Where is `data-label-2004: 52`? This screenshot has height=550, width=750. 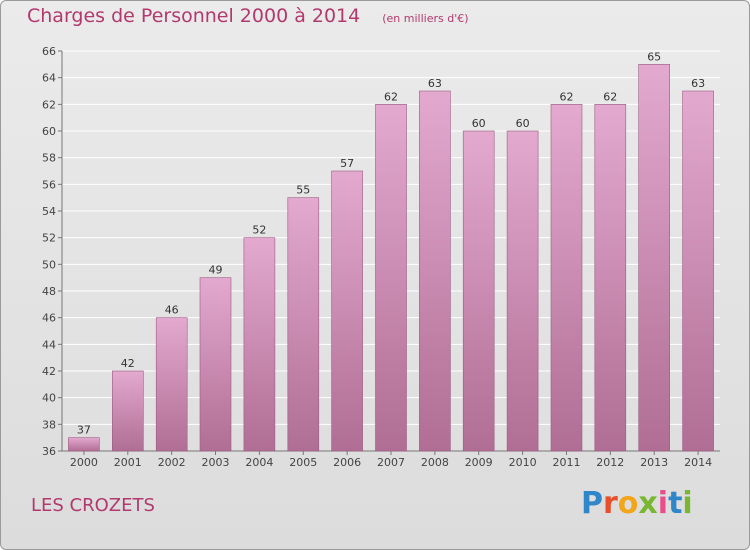
data-label-2004: 52 is located at coordinates (259, 230).